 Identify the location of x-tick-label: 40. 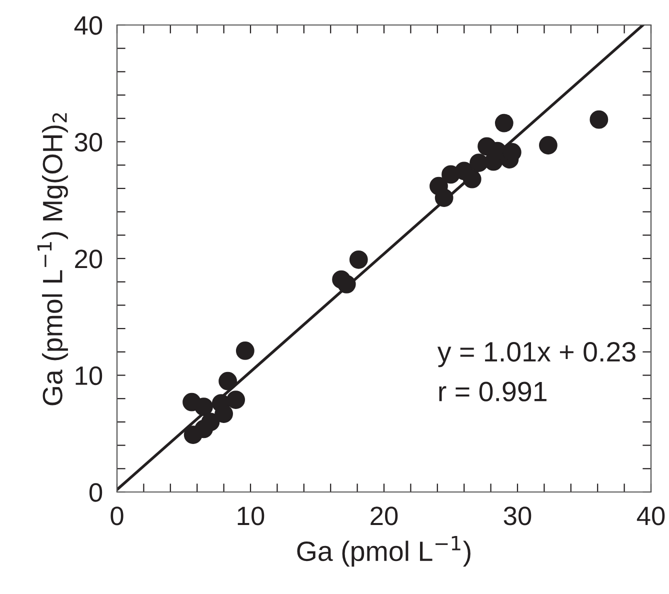
(650, 516).